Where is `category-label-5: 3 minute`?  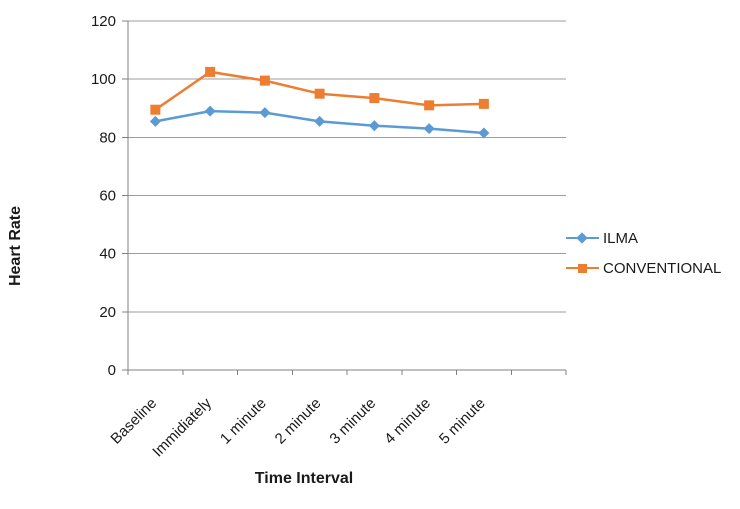
category-label-5: 3 minute is located at coordinates (352, 421).